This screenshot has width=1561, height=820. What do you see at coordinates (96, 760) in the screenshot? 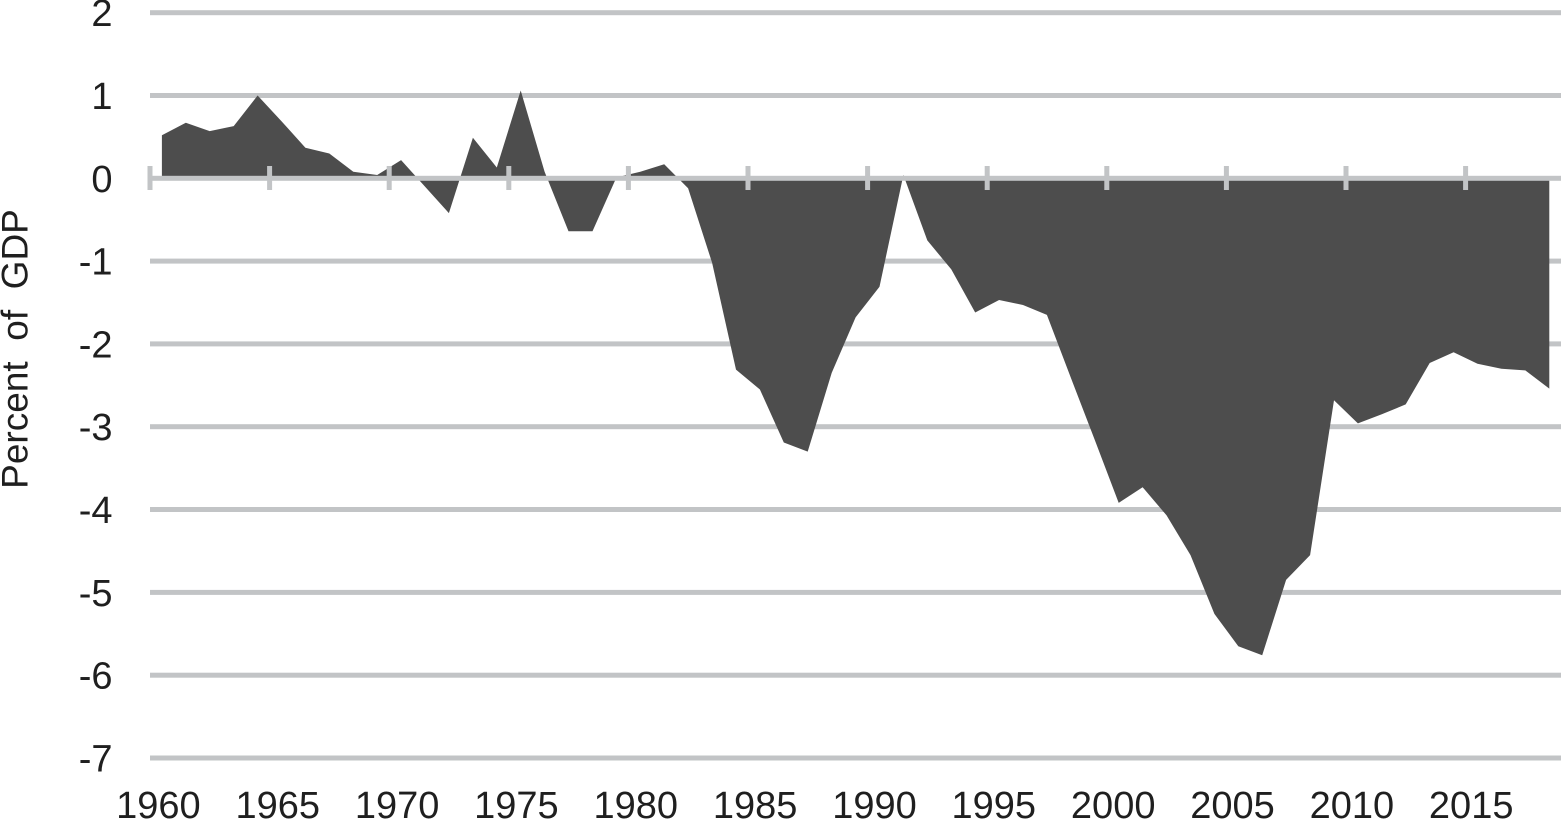
I see `svg-text: -7` at bounding box center [96, 760].